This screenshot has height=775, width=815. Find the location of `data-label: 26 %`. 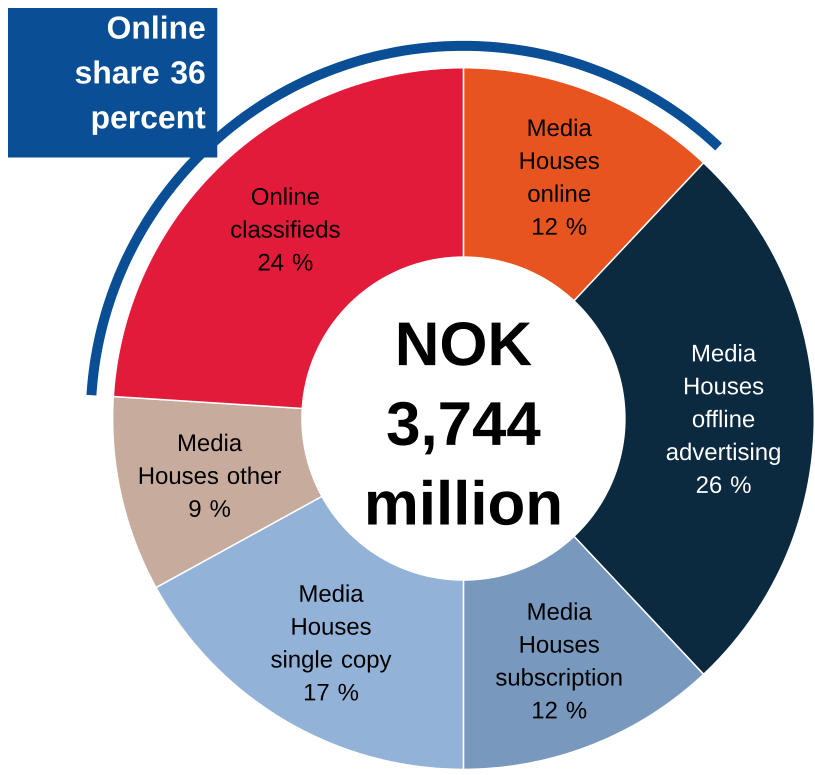

data-label: 26 % is located at coordinates (723, 484).